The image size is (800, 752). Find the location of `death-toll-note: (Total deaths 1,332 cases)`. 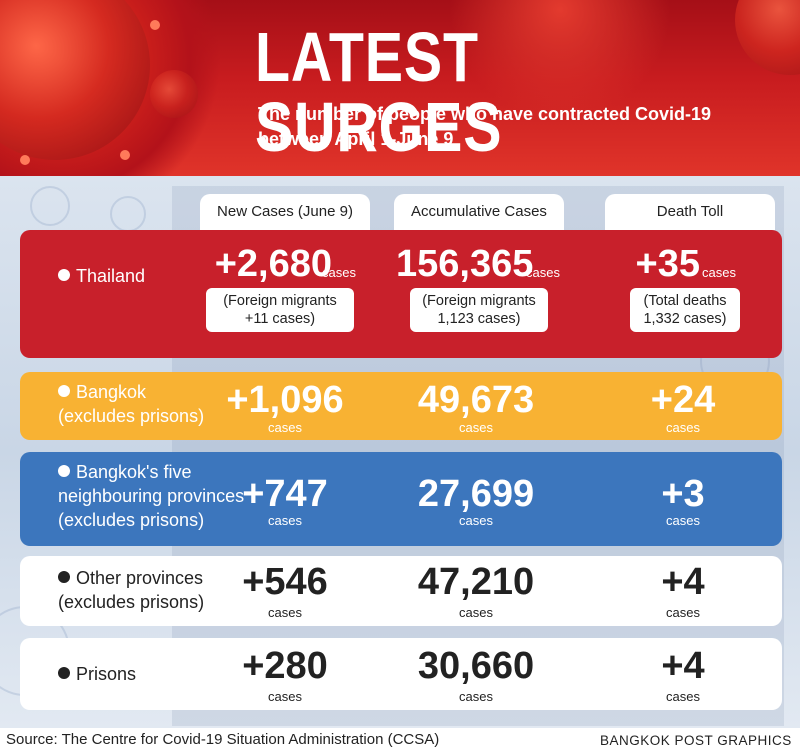

death-toll-note: (Total deaths 1,332 cases) is located at coordinates (685, 310).